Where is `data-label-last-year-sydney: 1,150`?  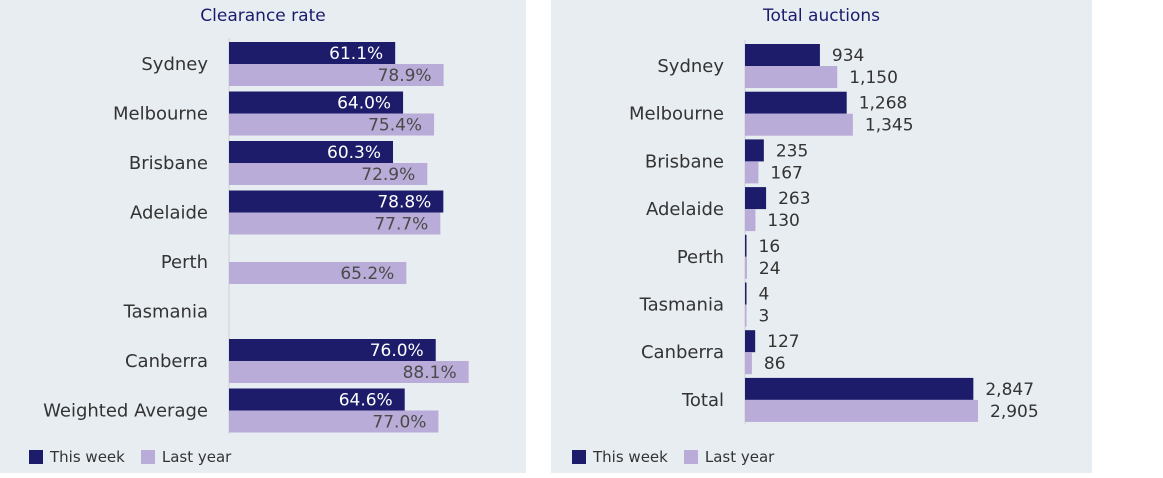
data-label-last-year-sydney: 1,150 is located at coordinates (873, 78).